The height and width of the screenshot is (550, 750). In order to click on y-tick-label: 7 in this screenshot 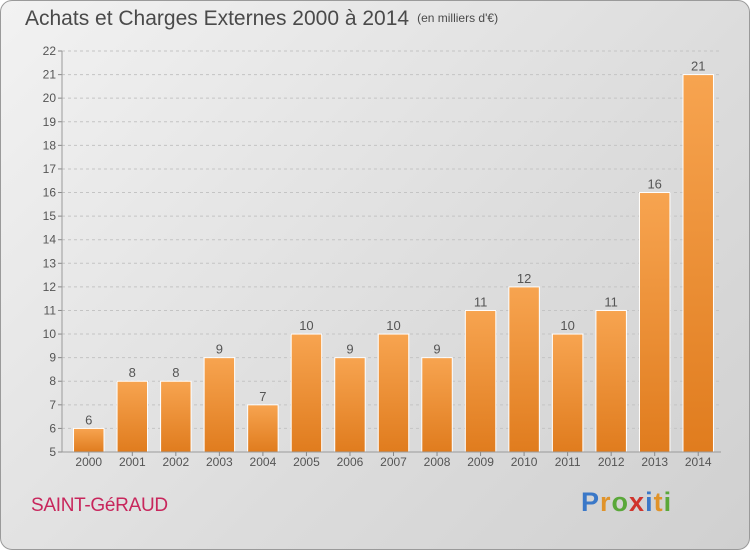, I will do `click(52, 405)`.